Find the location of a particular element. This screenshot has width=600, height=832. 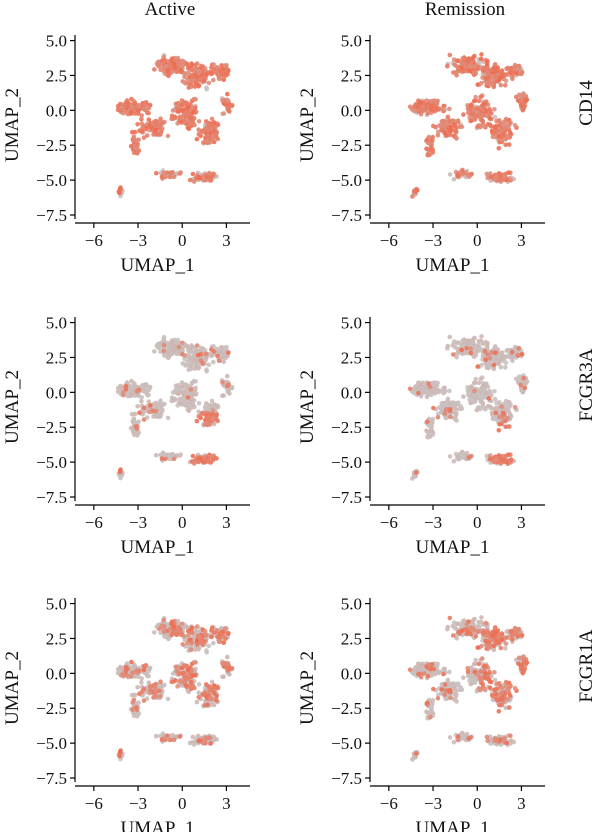

y-tick-label: 5.0 is located at coordinates (351, 41).